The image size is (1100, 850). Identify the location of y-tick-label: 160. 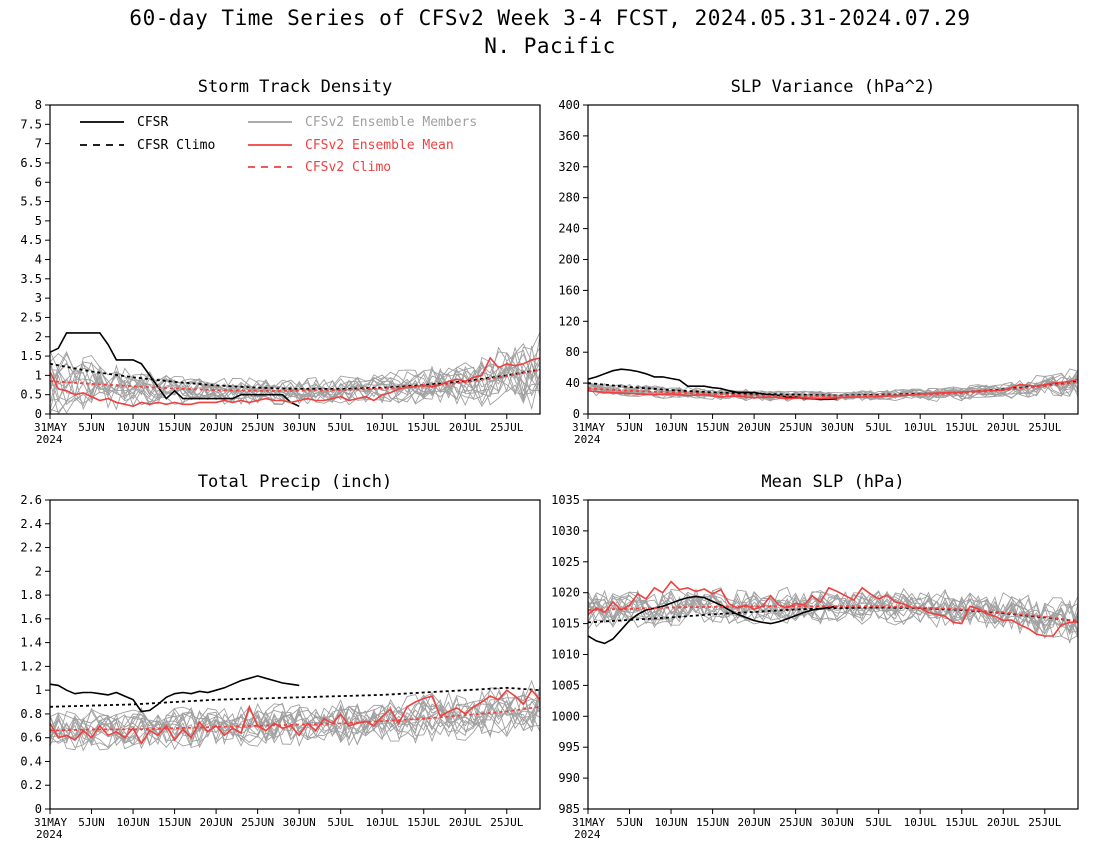
(569, 290).